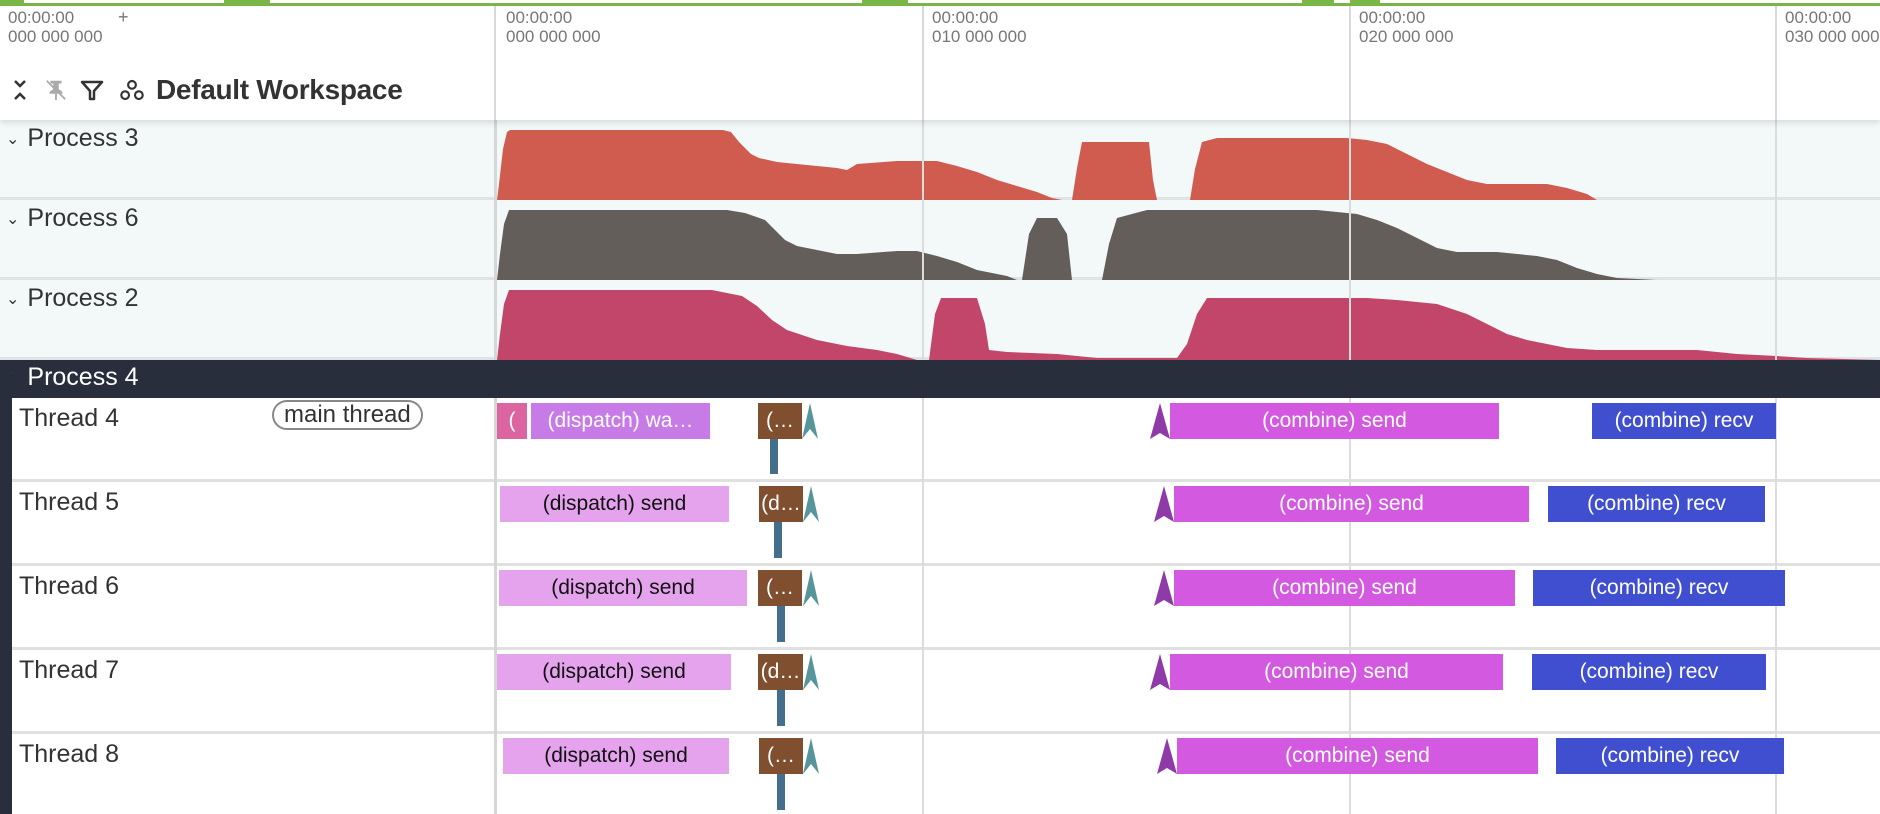 Image resolution: width=1880 pixels, height=814 pixels. I want to click on process-6-label: ⌄ Process 6, so click(72, 218).